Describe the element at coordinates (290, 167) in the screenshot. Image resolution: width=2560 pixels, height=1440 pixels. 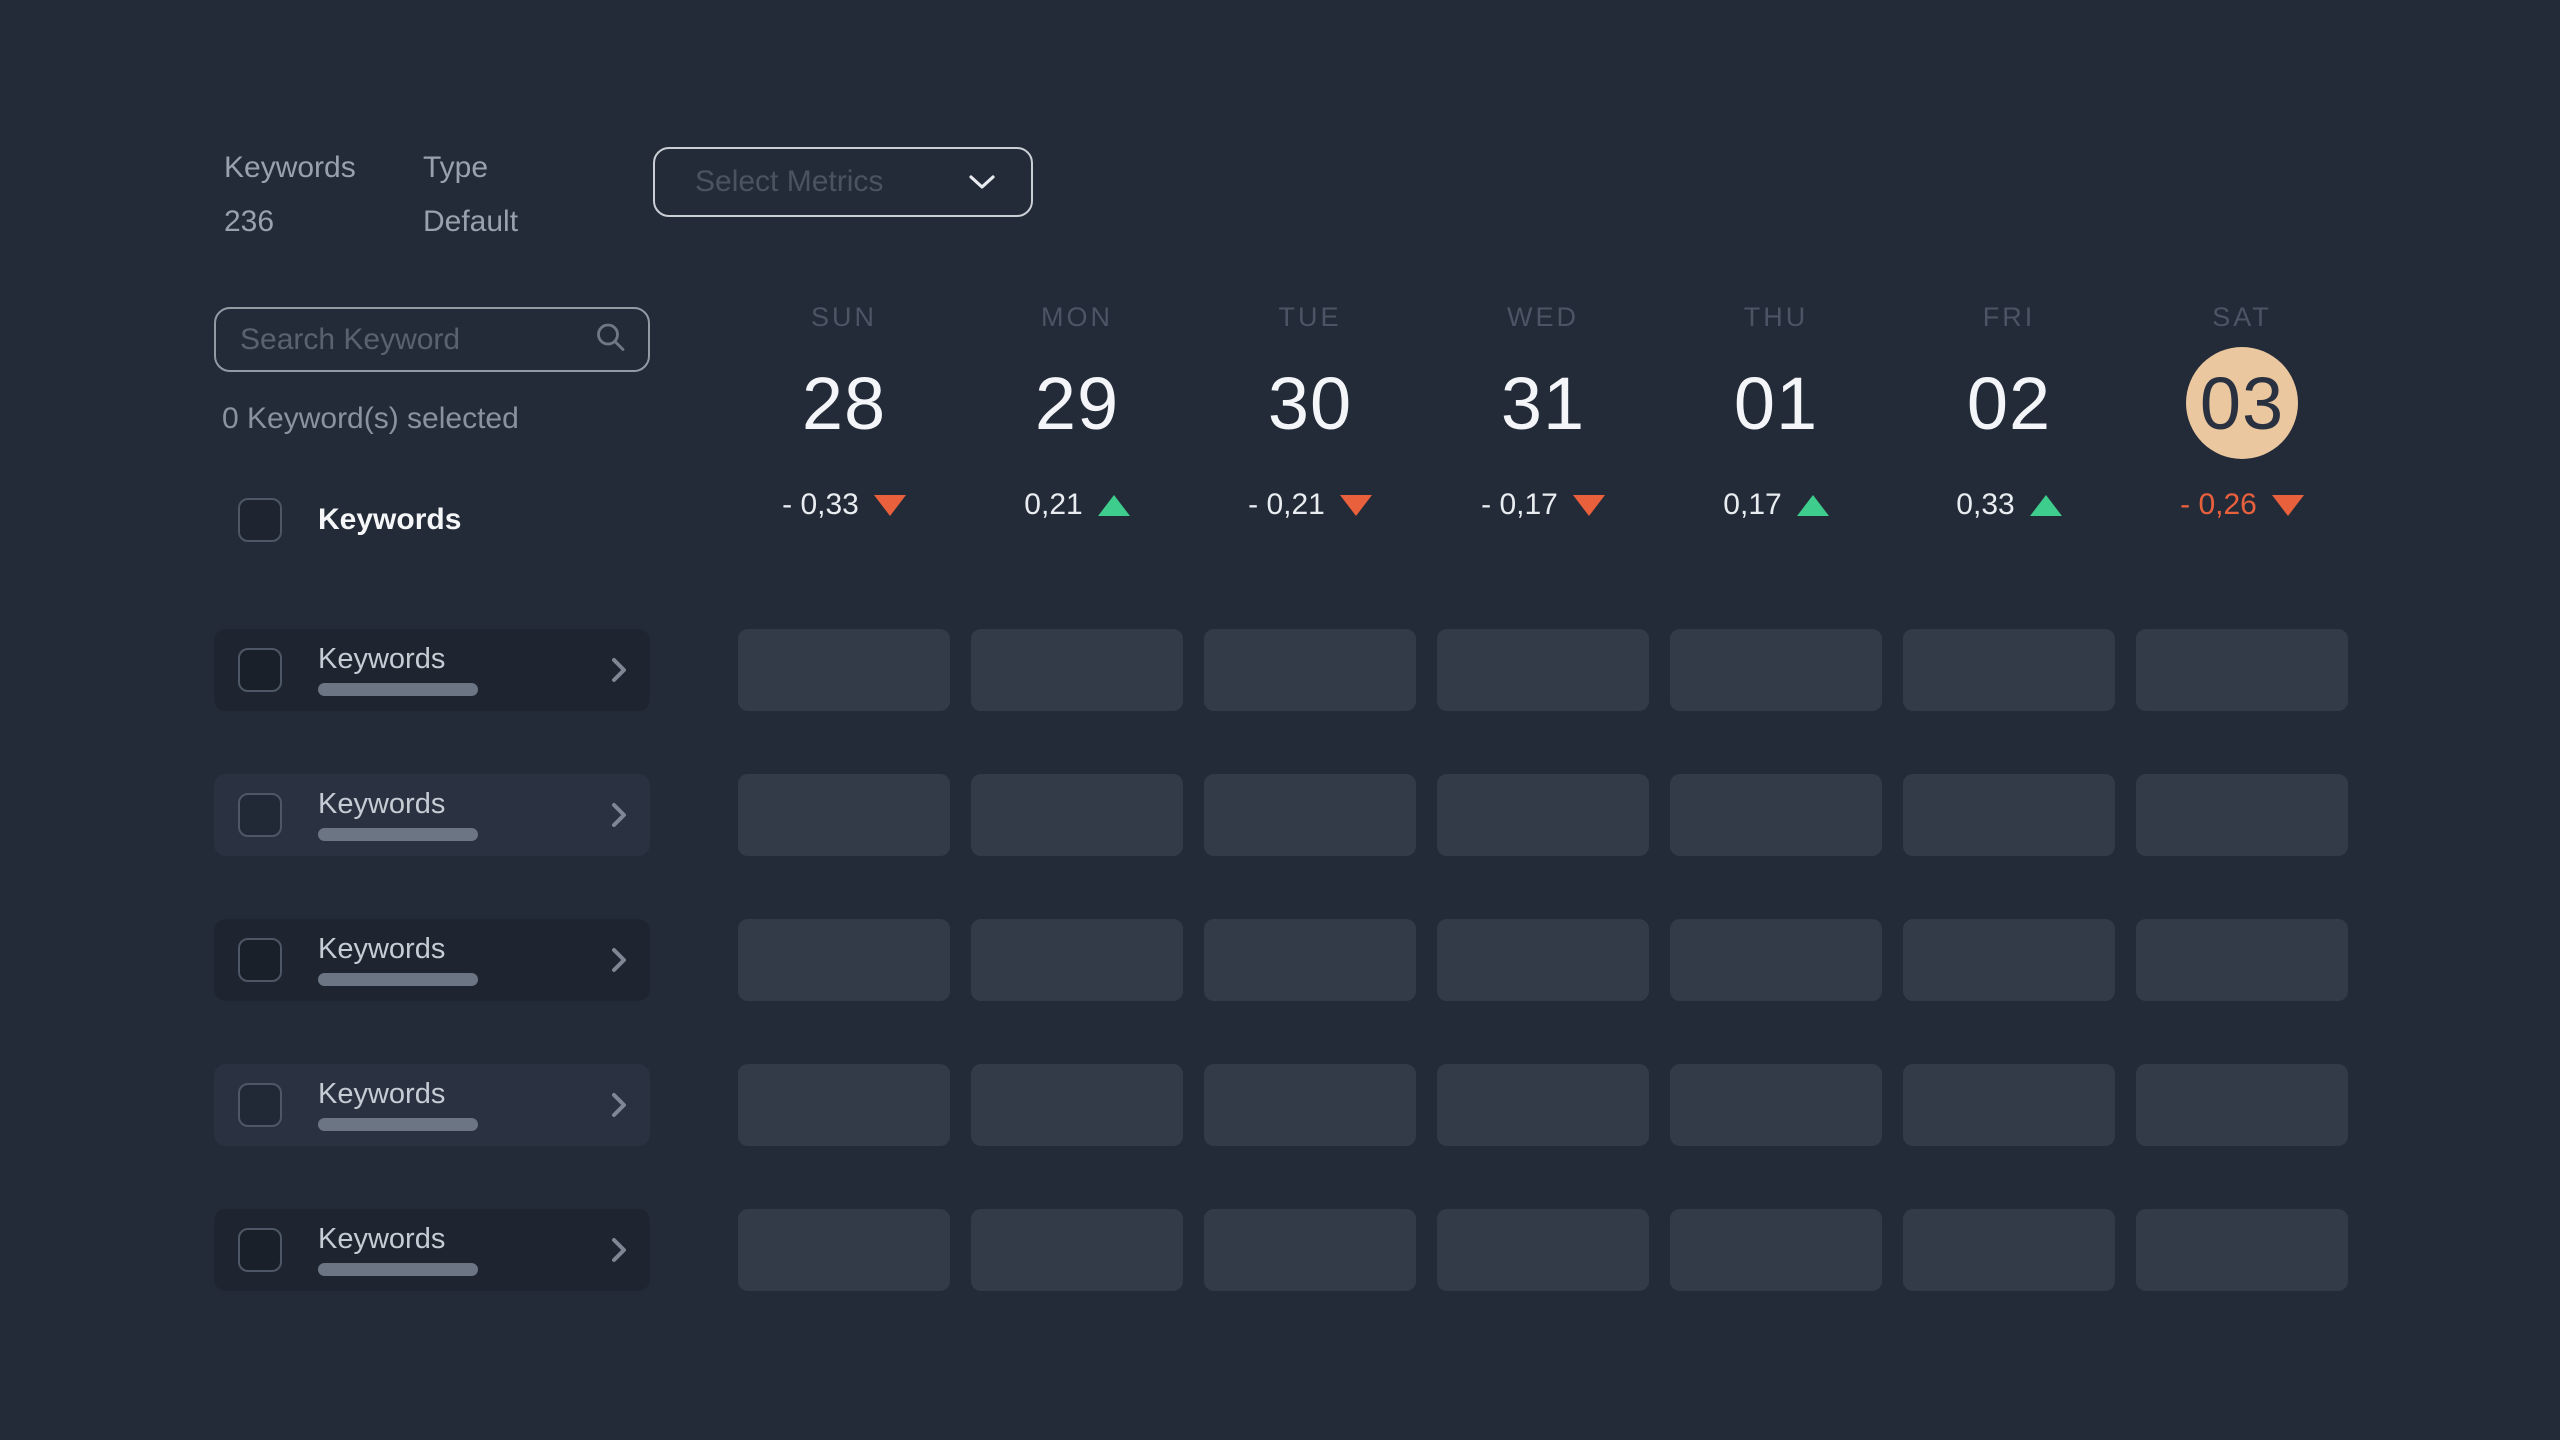
I see `keywords-filter-label: Keywords` at that location.